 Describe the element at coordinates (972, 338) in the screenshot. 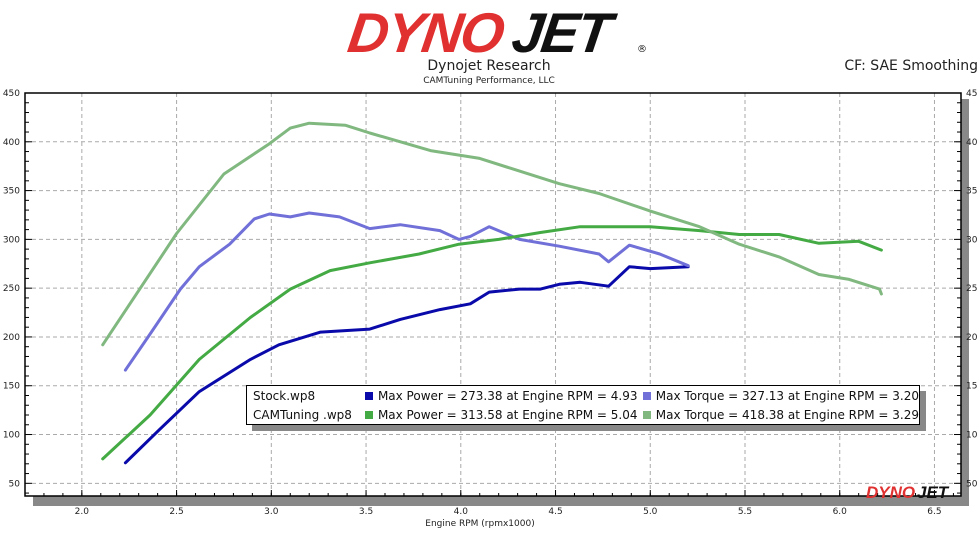

I see `y-tick-label-right: 200` at that location.